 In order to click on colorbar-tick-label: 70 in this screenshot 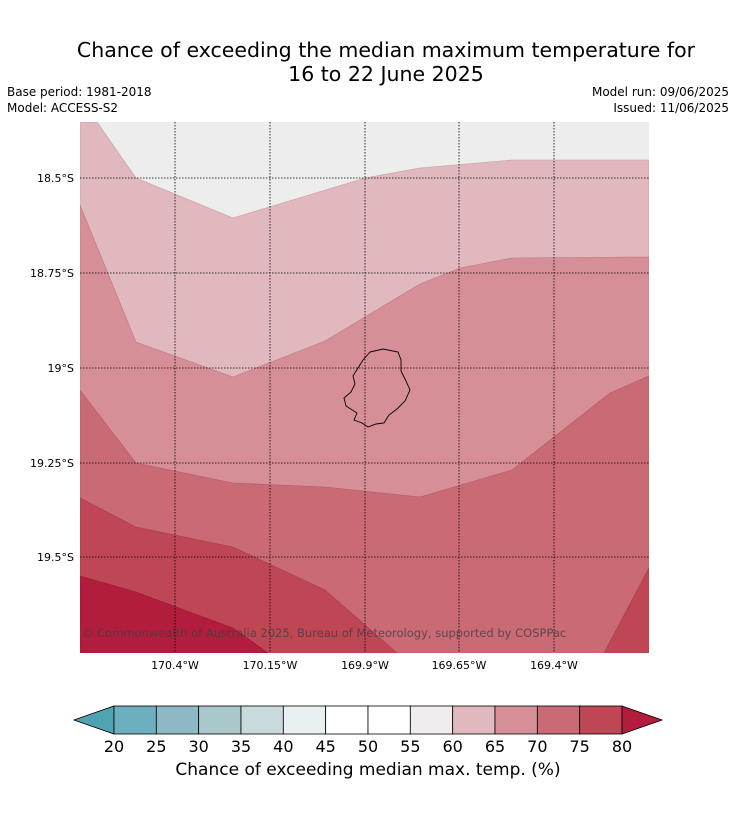, I will do `click(537, 746)`.